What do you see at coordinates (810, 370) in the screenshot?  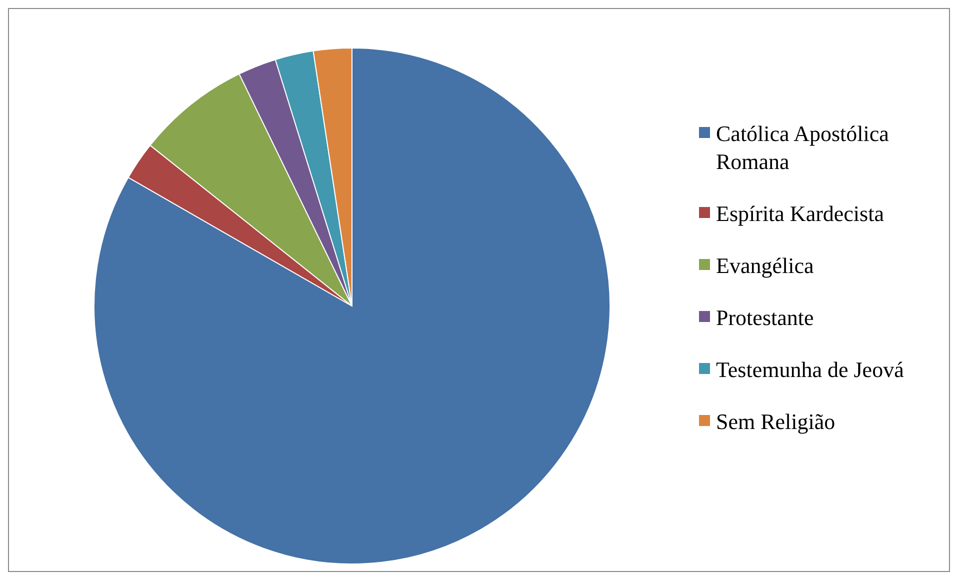 I see `legend-label: Testemunha de Jeová` at bounding box center [810, 370].